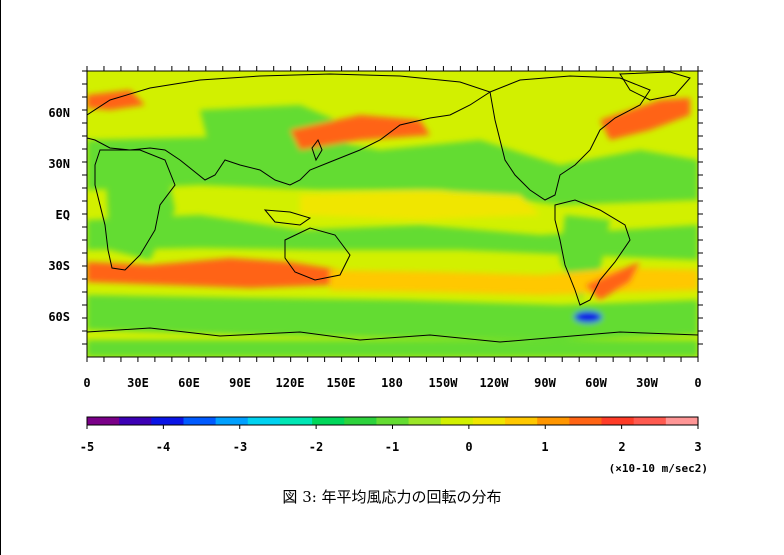 The height and width of the screenshot is (555, 784). I want to click on field-green-antarctic, so click(392, 348).